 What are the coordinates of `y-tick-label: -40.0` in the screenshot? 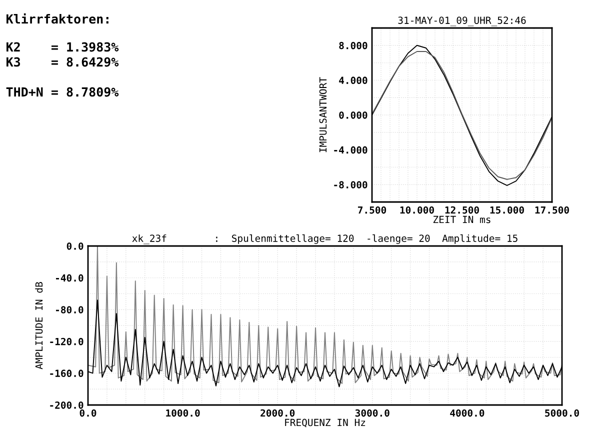 It's located at (70, 278).